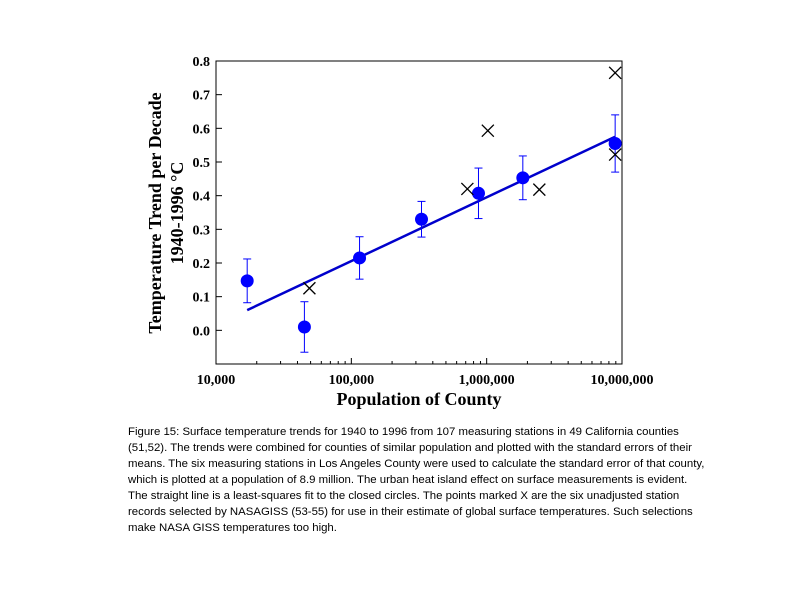 The image size is (800, 600). I want to click on y-tick-label: 0.0, so click(202, 331).